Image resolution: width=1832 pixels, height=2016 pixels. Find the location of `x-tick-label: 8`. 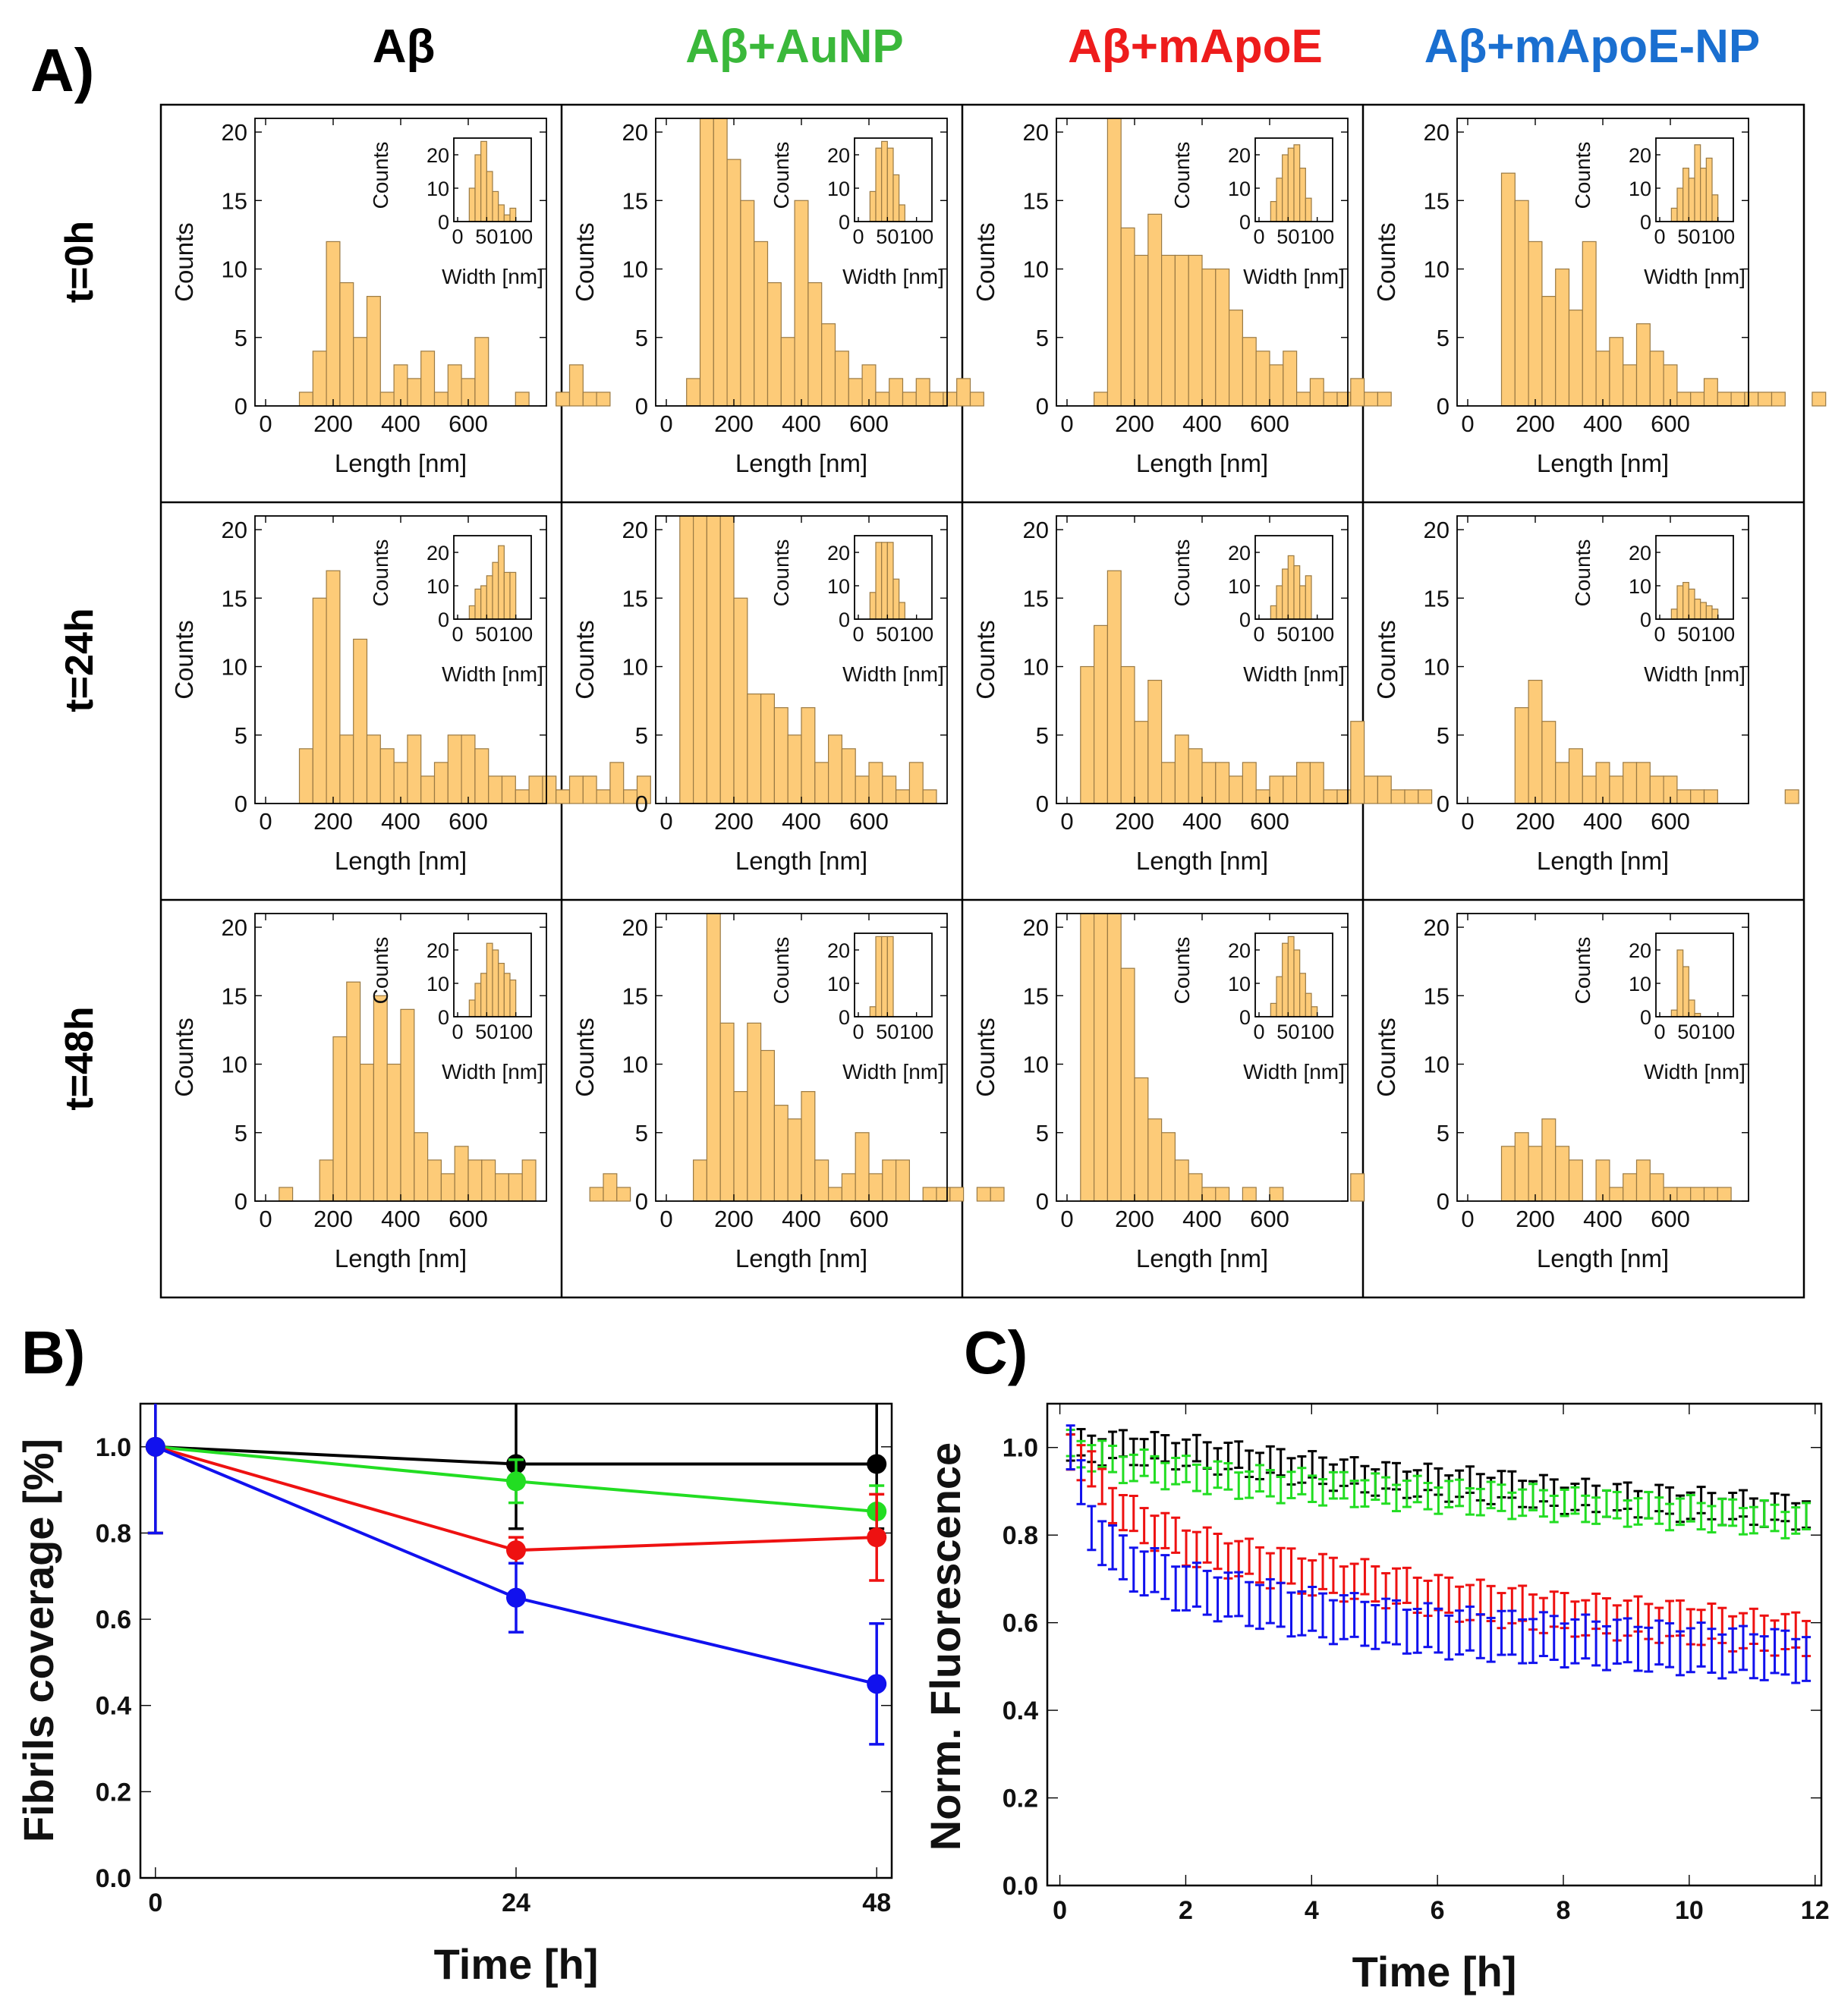

x-tick-label: 8 is located at coordinates (1564, 1910).